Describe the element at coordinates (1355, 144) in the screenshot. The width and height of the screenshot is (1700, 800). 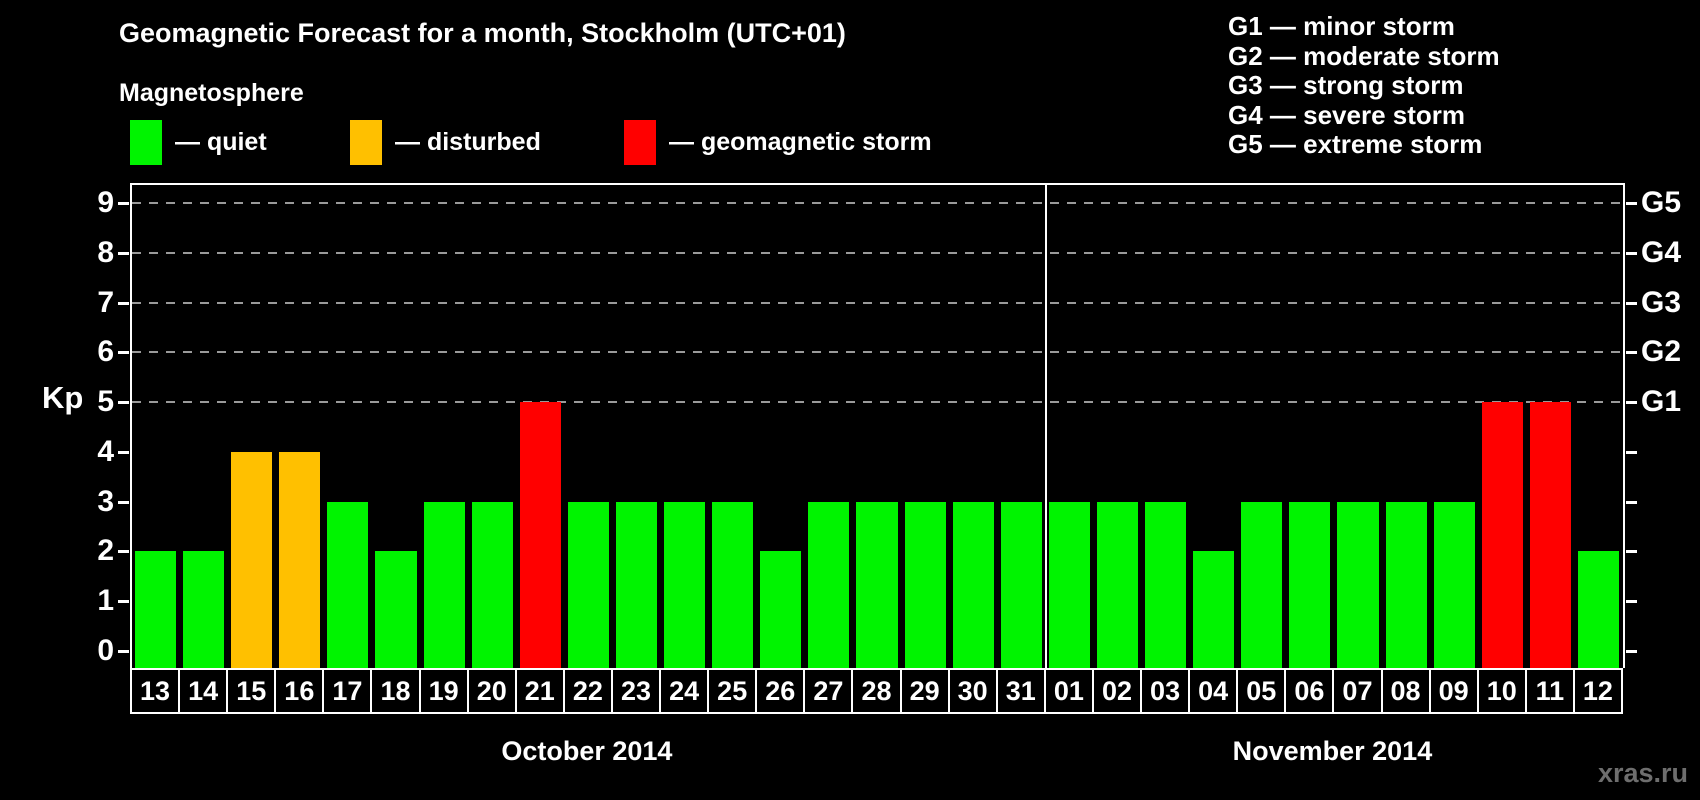
I see `g5-legend-line: G5 — extreme storm` at that location.